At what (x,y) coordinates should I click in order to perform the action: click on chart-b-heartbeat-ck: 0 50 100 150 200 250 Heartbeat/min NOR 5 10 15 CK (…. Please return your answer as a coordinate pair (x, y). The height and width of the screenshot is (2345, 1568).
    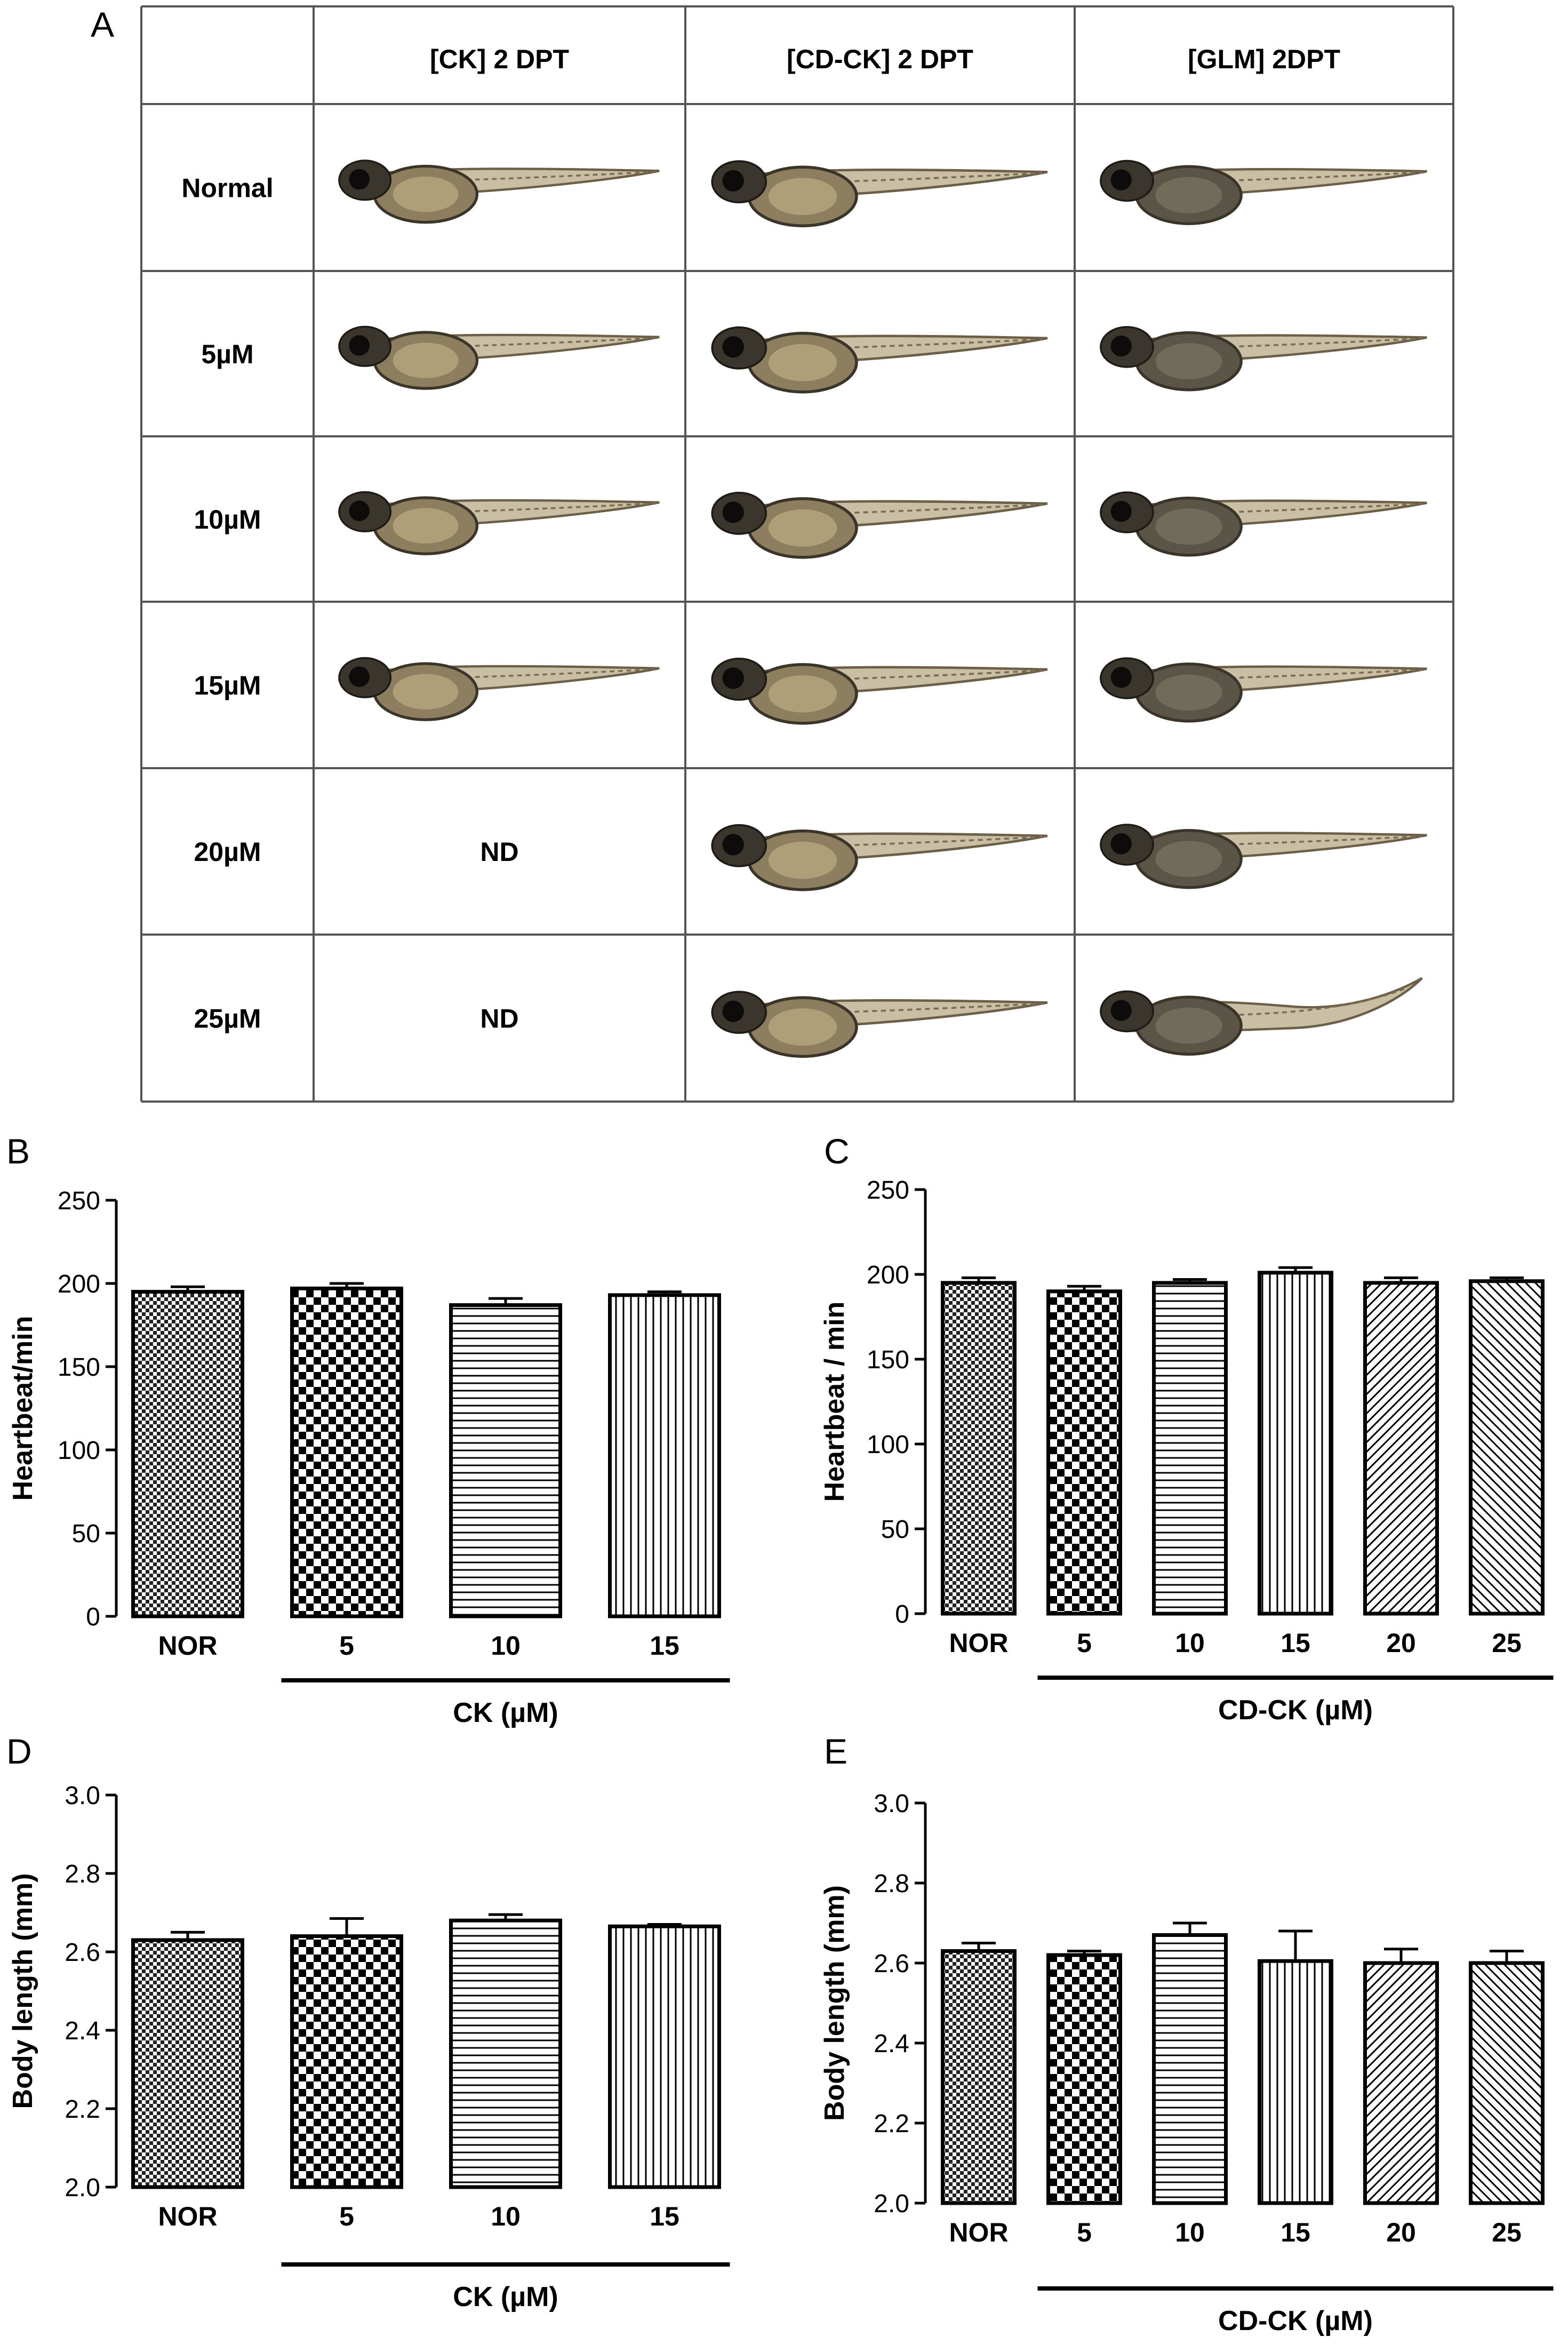
    Looking at the image, I should click on (368, 1457).